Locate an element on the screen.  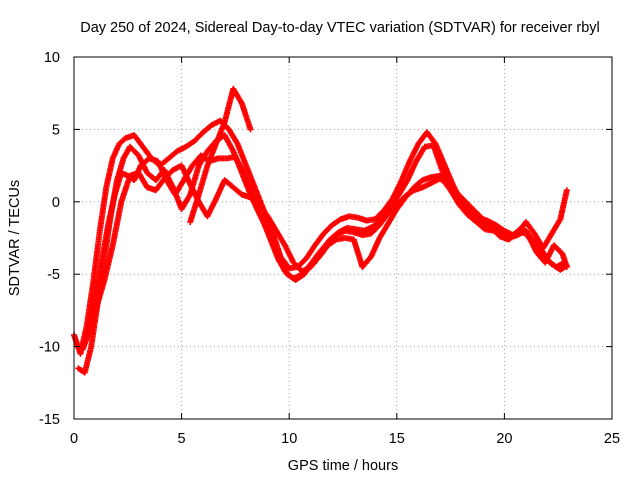
y-tick-label: -10 is located at coordinates (49, 348).